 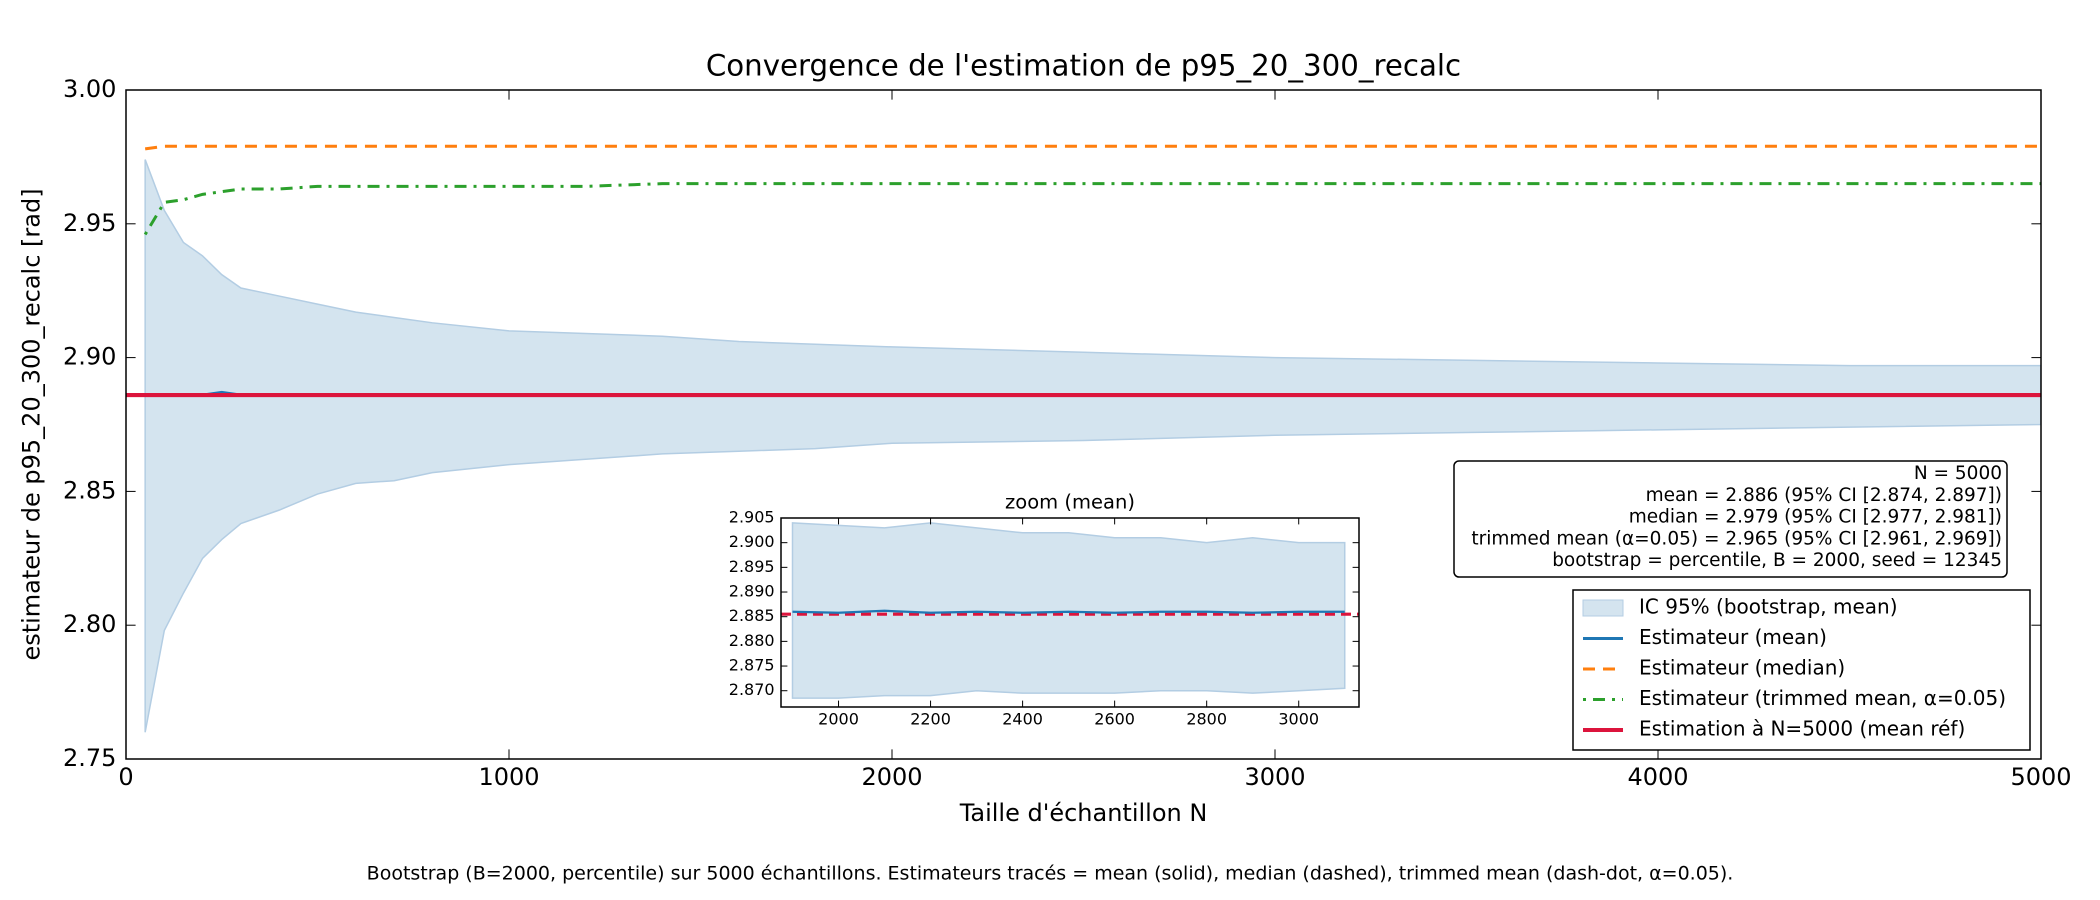 What do you see at coordinates (1657, 777) in the screenshot?
I see `x-tick-label: 4000` at bounding box center [1657, 777].